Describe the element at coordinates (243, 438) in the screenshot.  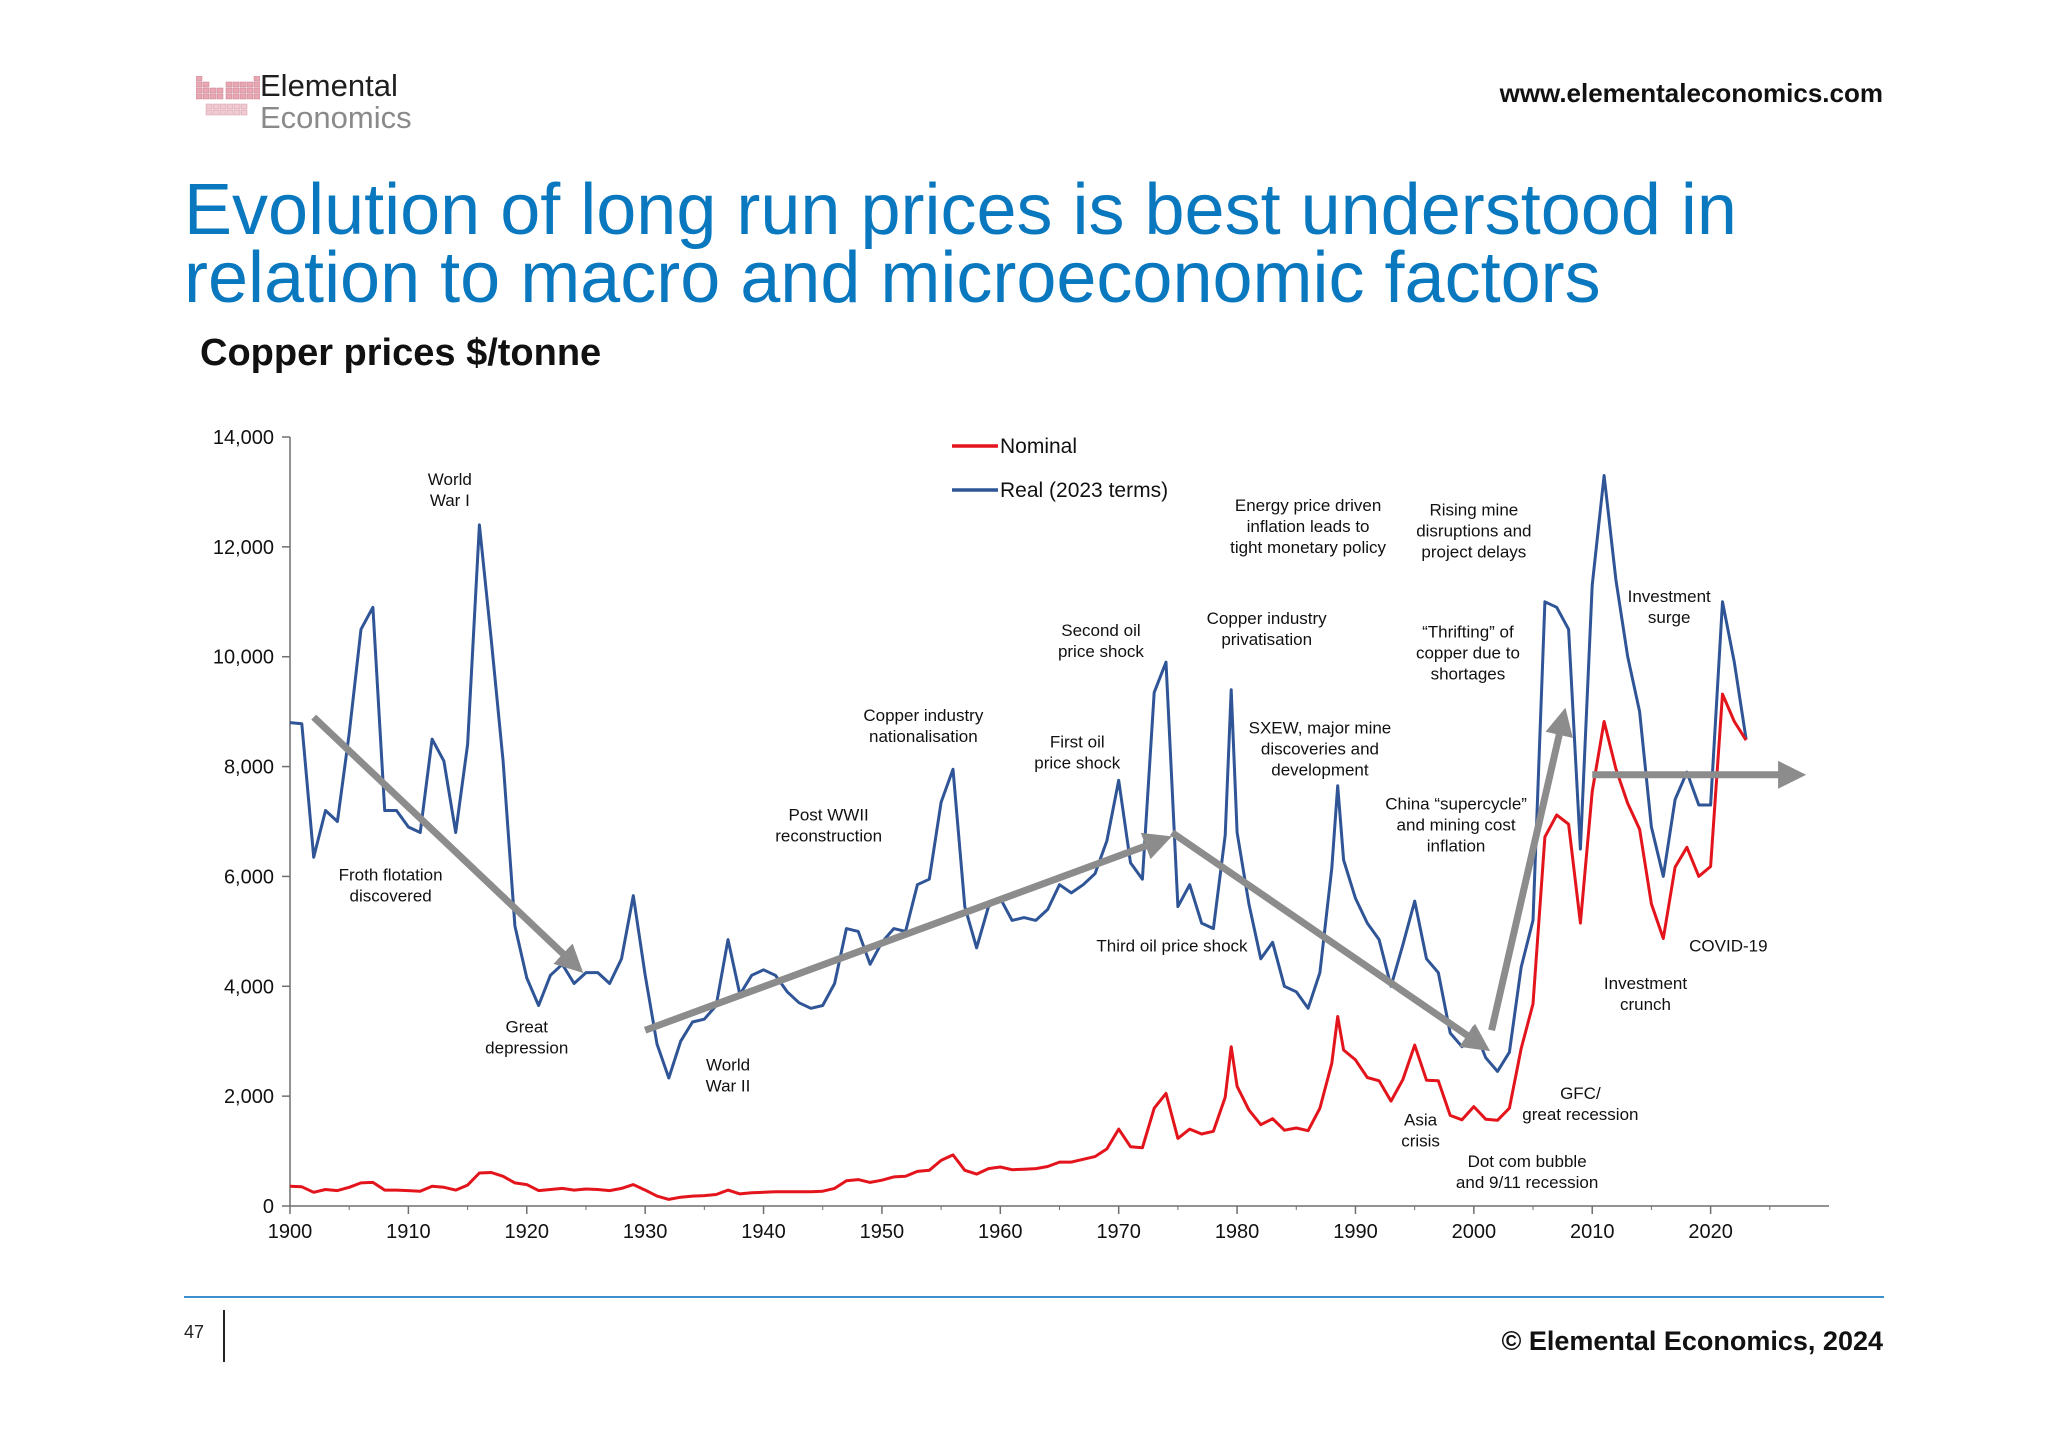
I see `y-tick-label: 14,000` at that location.